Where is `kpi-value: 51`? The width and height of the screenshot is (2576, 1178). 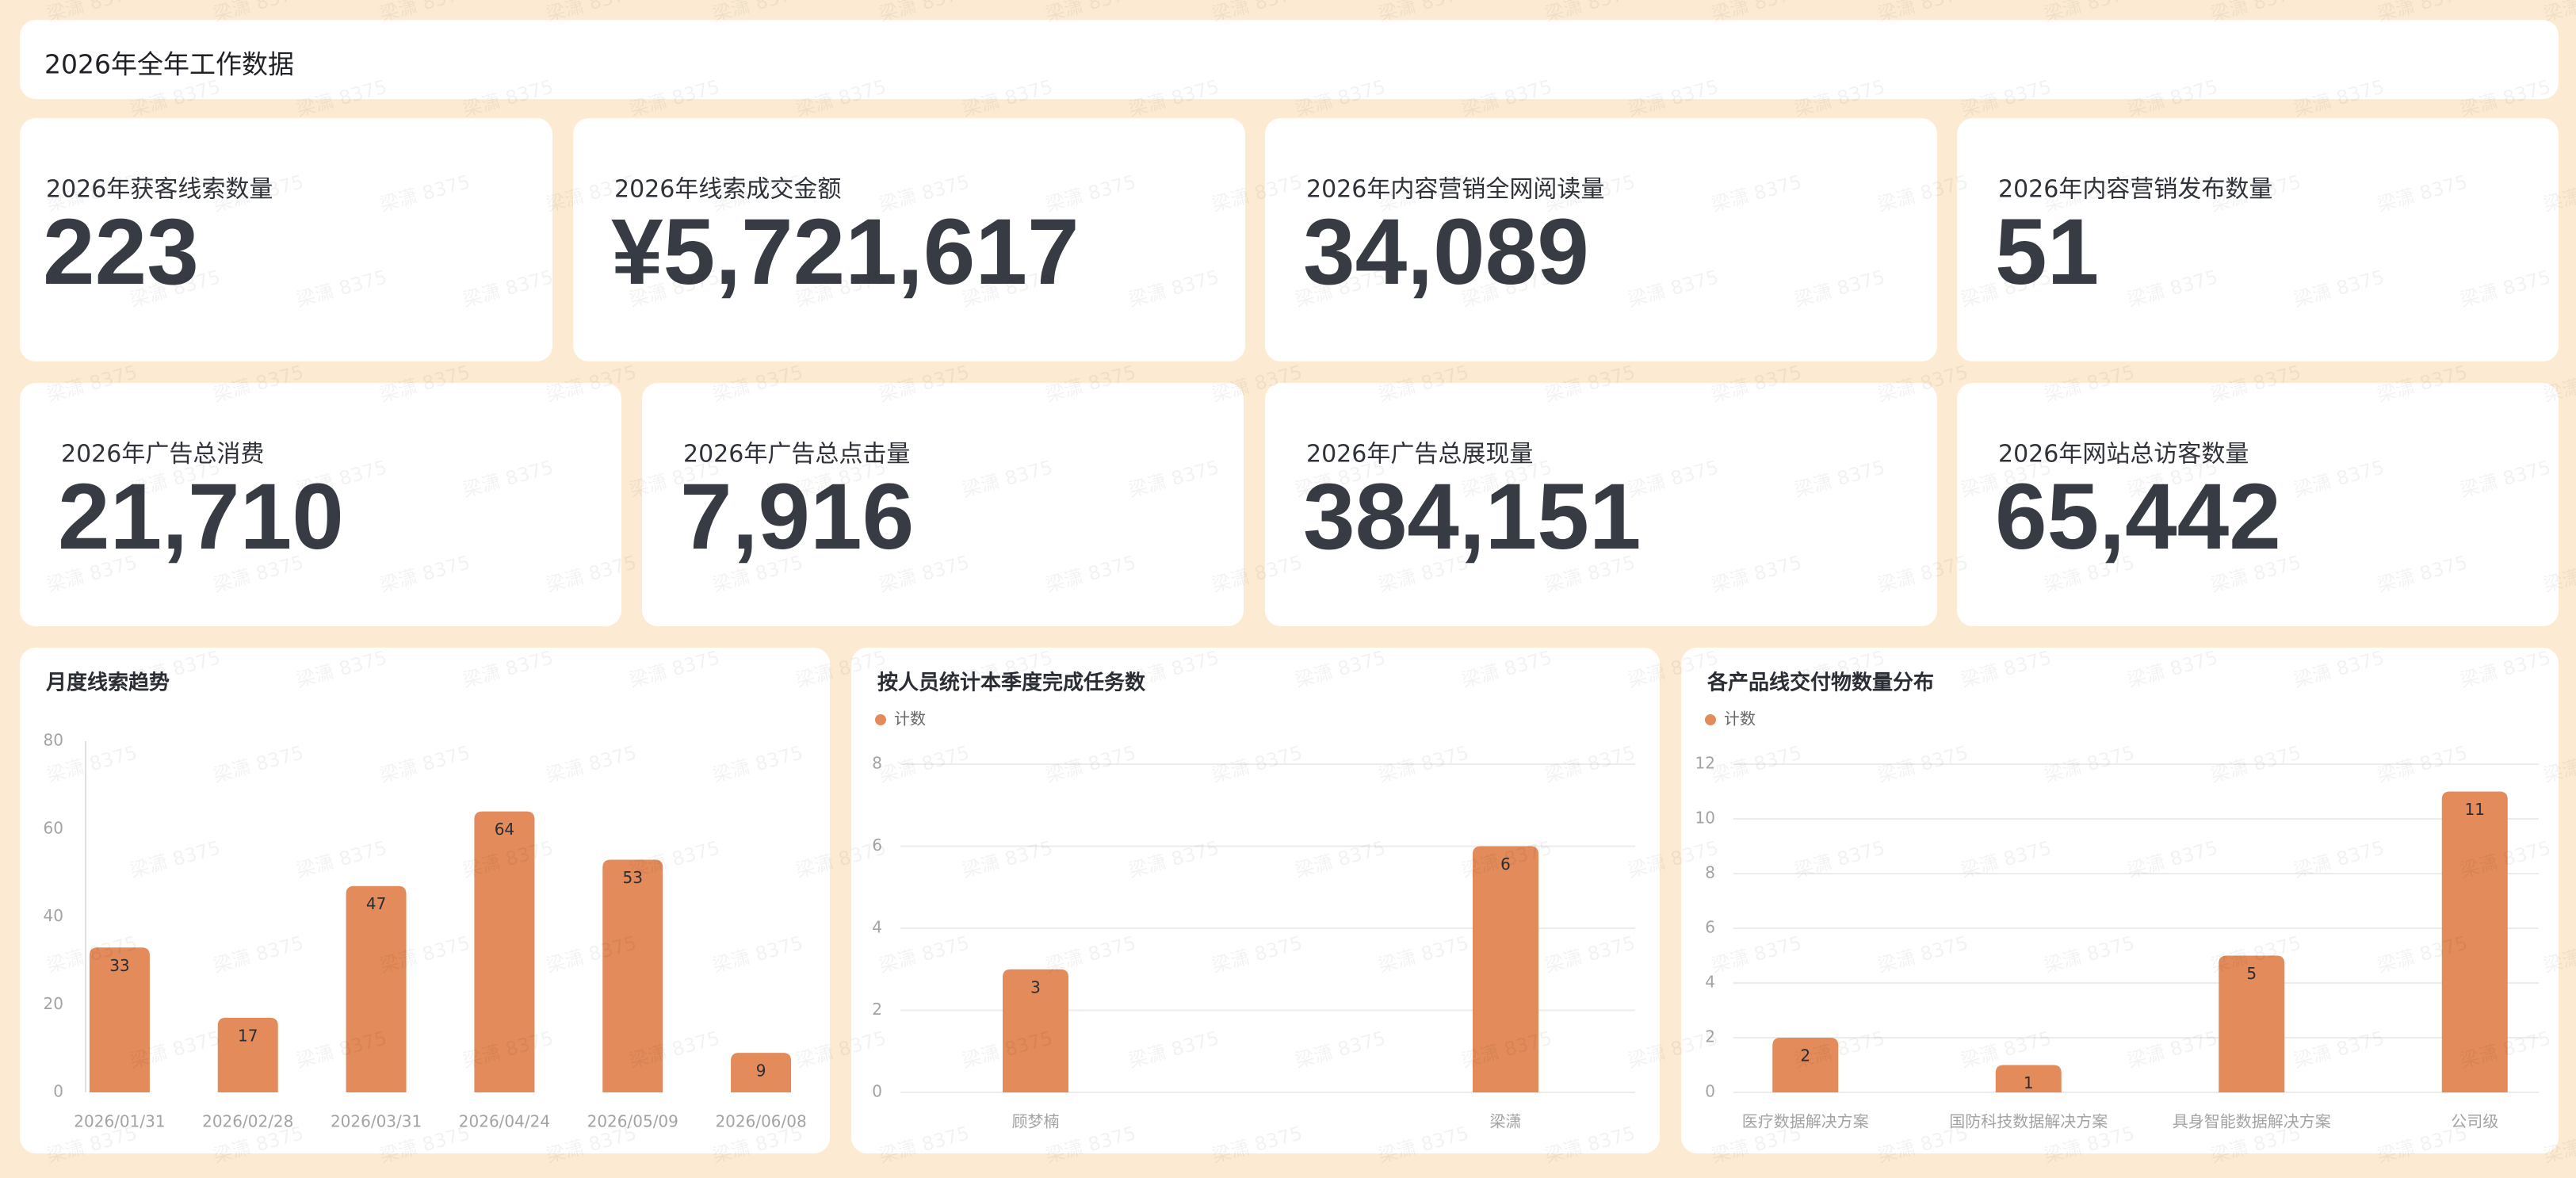
kpi-value: 51 is located at coordinates (2047, 252).